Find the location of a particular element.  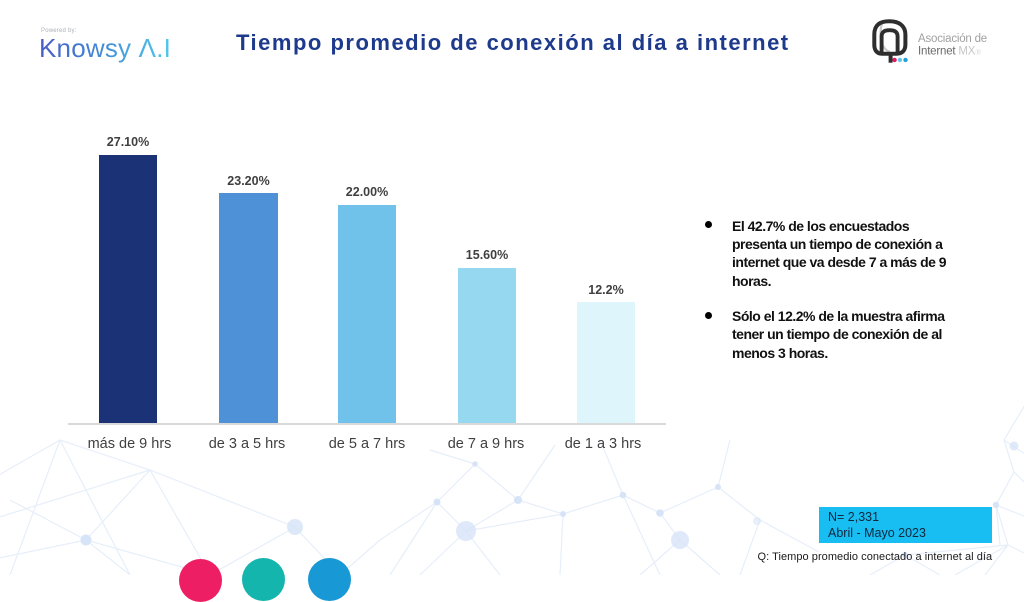

svg-text: Internet MXⓇ is located at coordinates (949, 51).